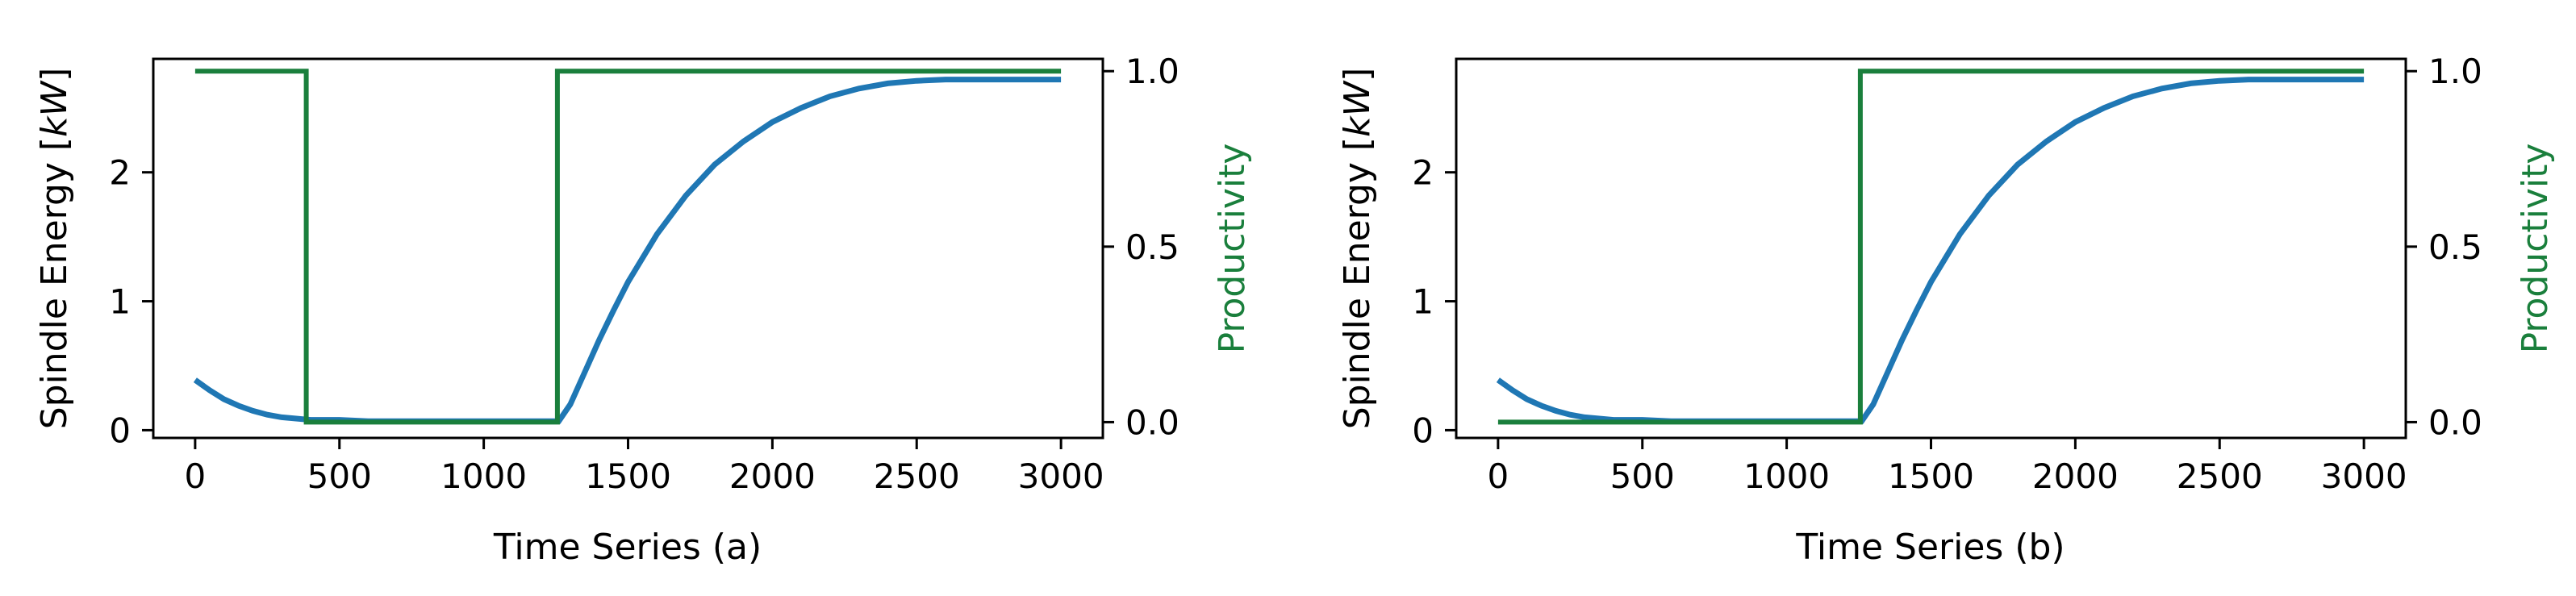 The width and height of the screenshot is (2576, 596). I want to click on panel-a-y2tick-label: 1.0, so click(1152, 71).